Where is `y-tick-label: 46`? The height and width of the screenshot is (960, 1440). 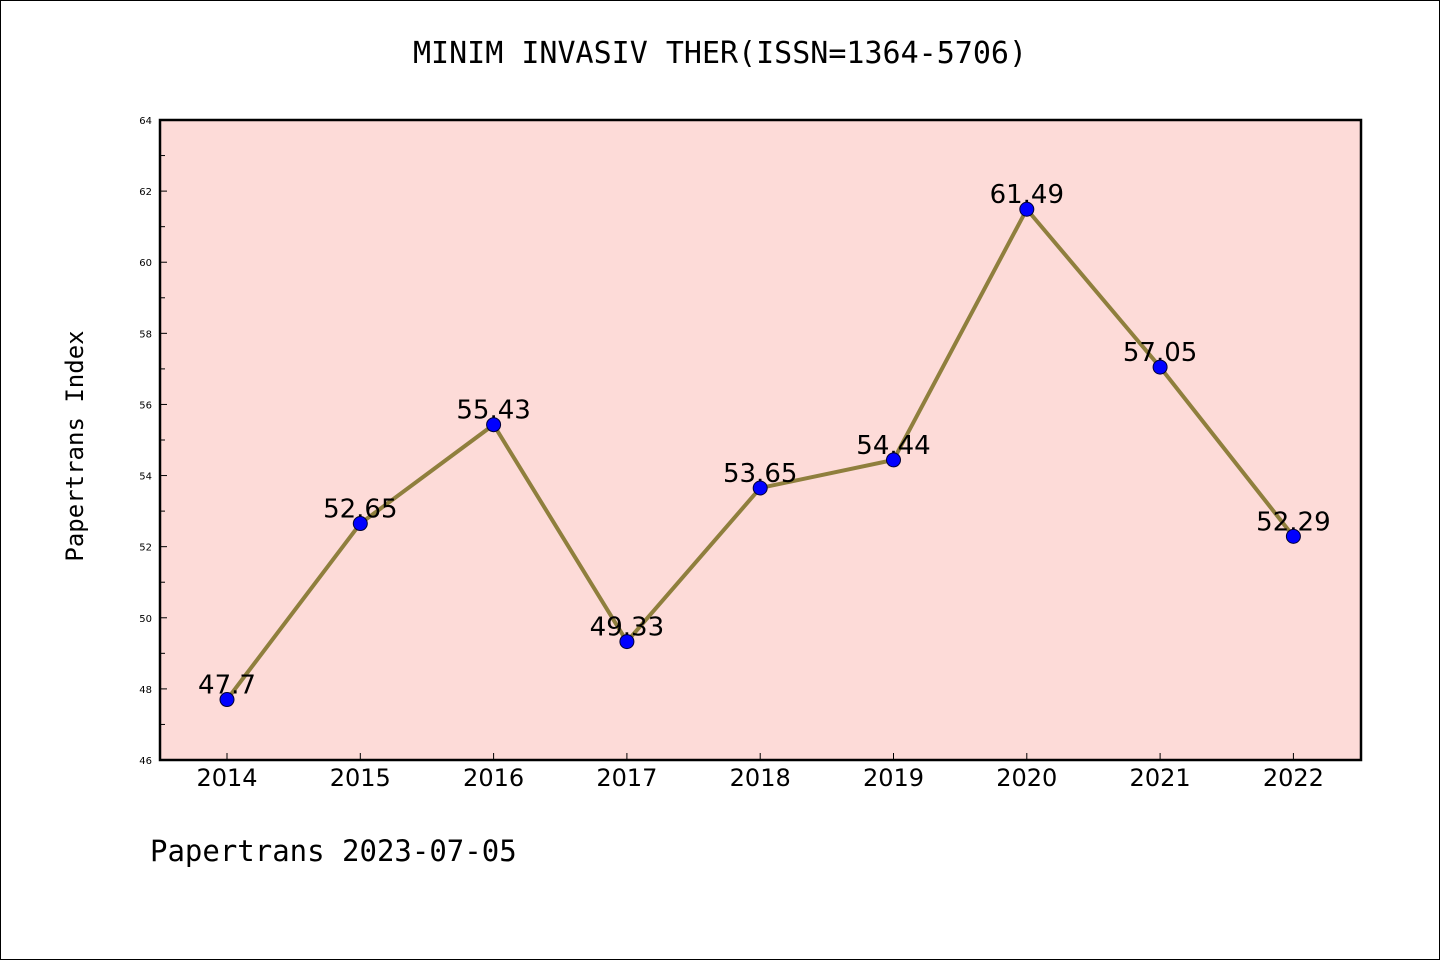
y-tick-label: 46 is located at coordinates (145, 761).